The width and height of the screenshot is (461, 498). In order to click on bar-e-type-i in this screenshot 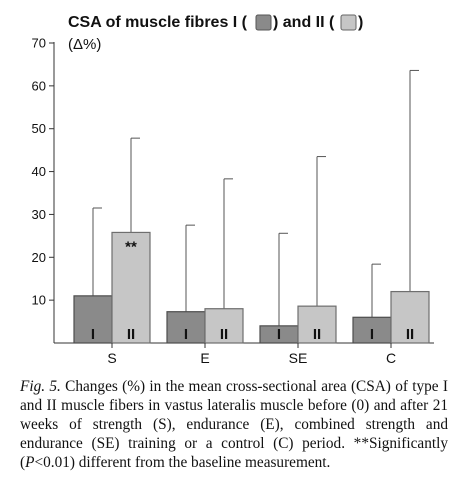, I will do `click(186, 327)`.